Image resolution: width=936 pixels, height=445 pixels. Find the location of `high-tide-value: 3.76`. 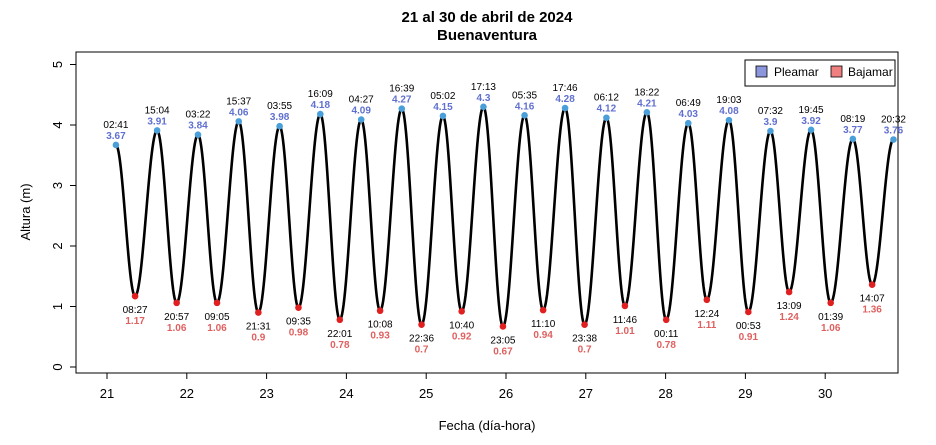

high-tide-value: 3.76 is located at coordinates (894, 131).